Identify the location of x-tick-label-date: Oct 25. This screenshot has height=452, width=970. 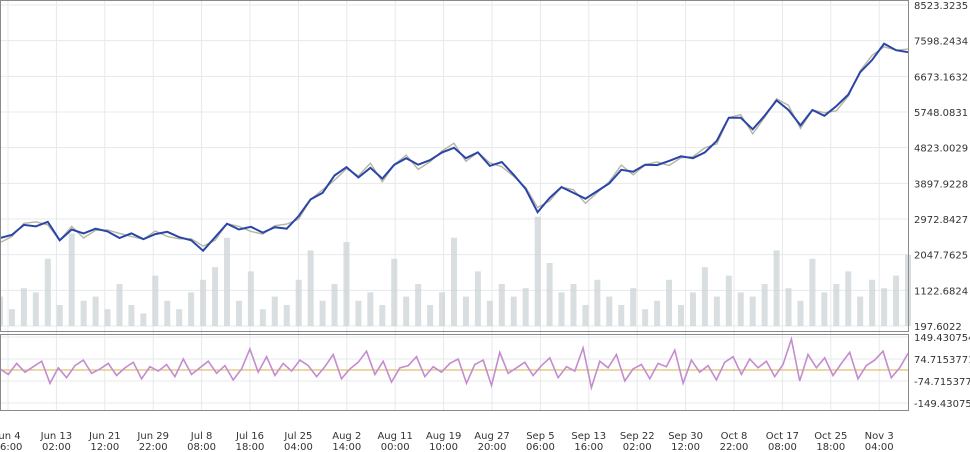
(830, 436).